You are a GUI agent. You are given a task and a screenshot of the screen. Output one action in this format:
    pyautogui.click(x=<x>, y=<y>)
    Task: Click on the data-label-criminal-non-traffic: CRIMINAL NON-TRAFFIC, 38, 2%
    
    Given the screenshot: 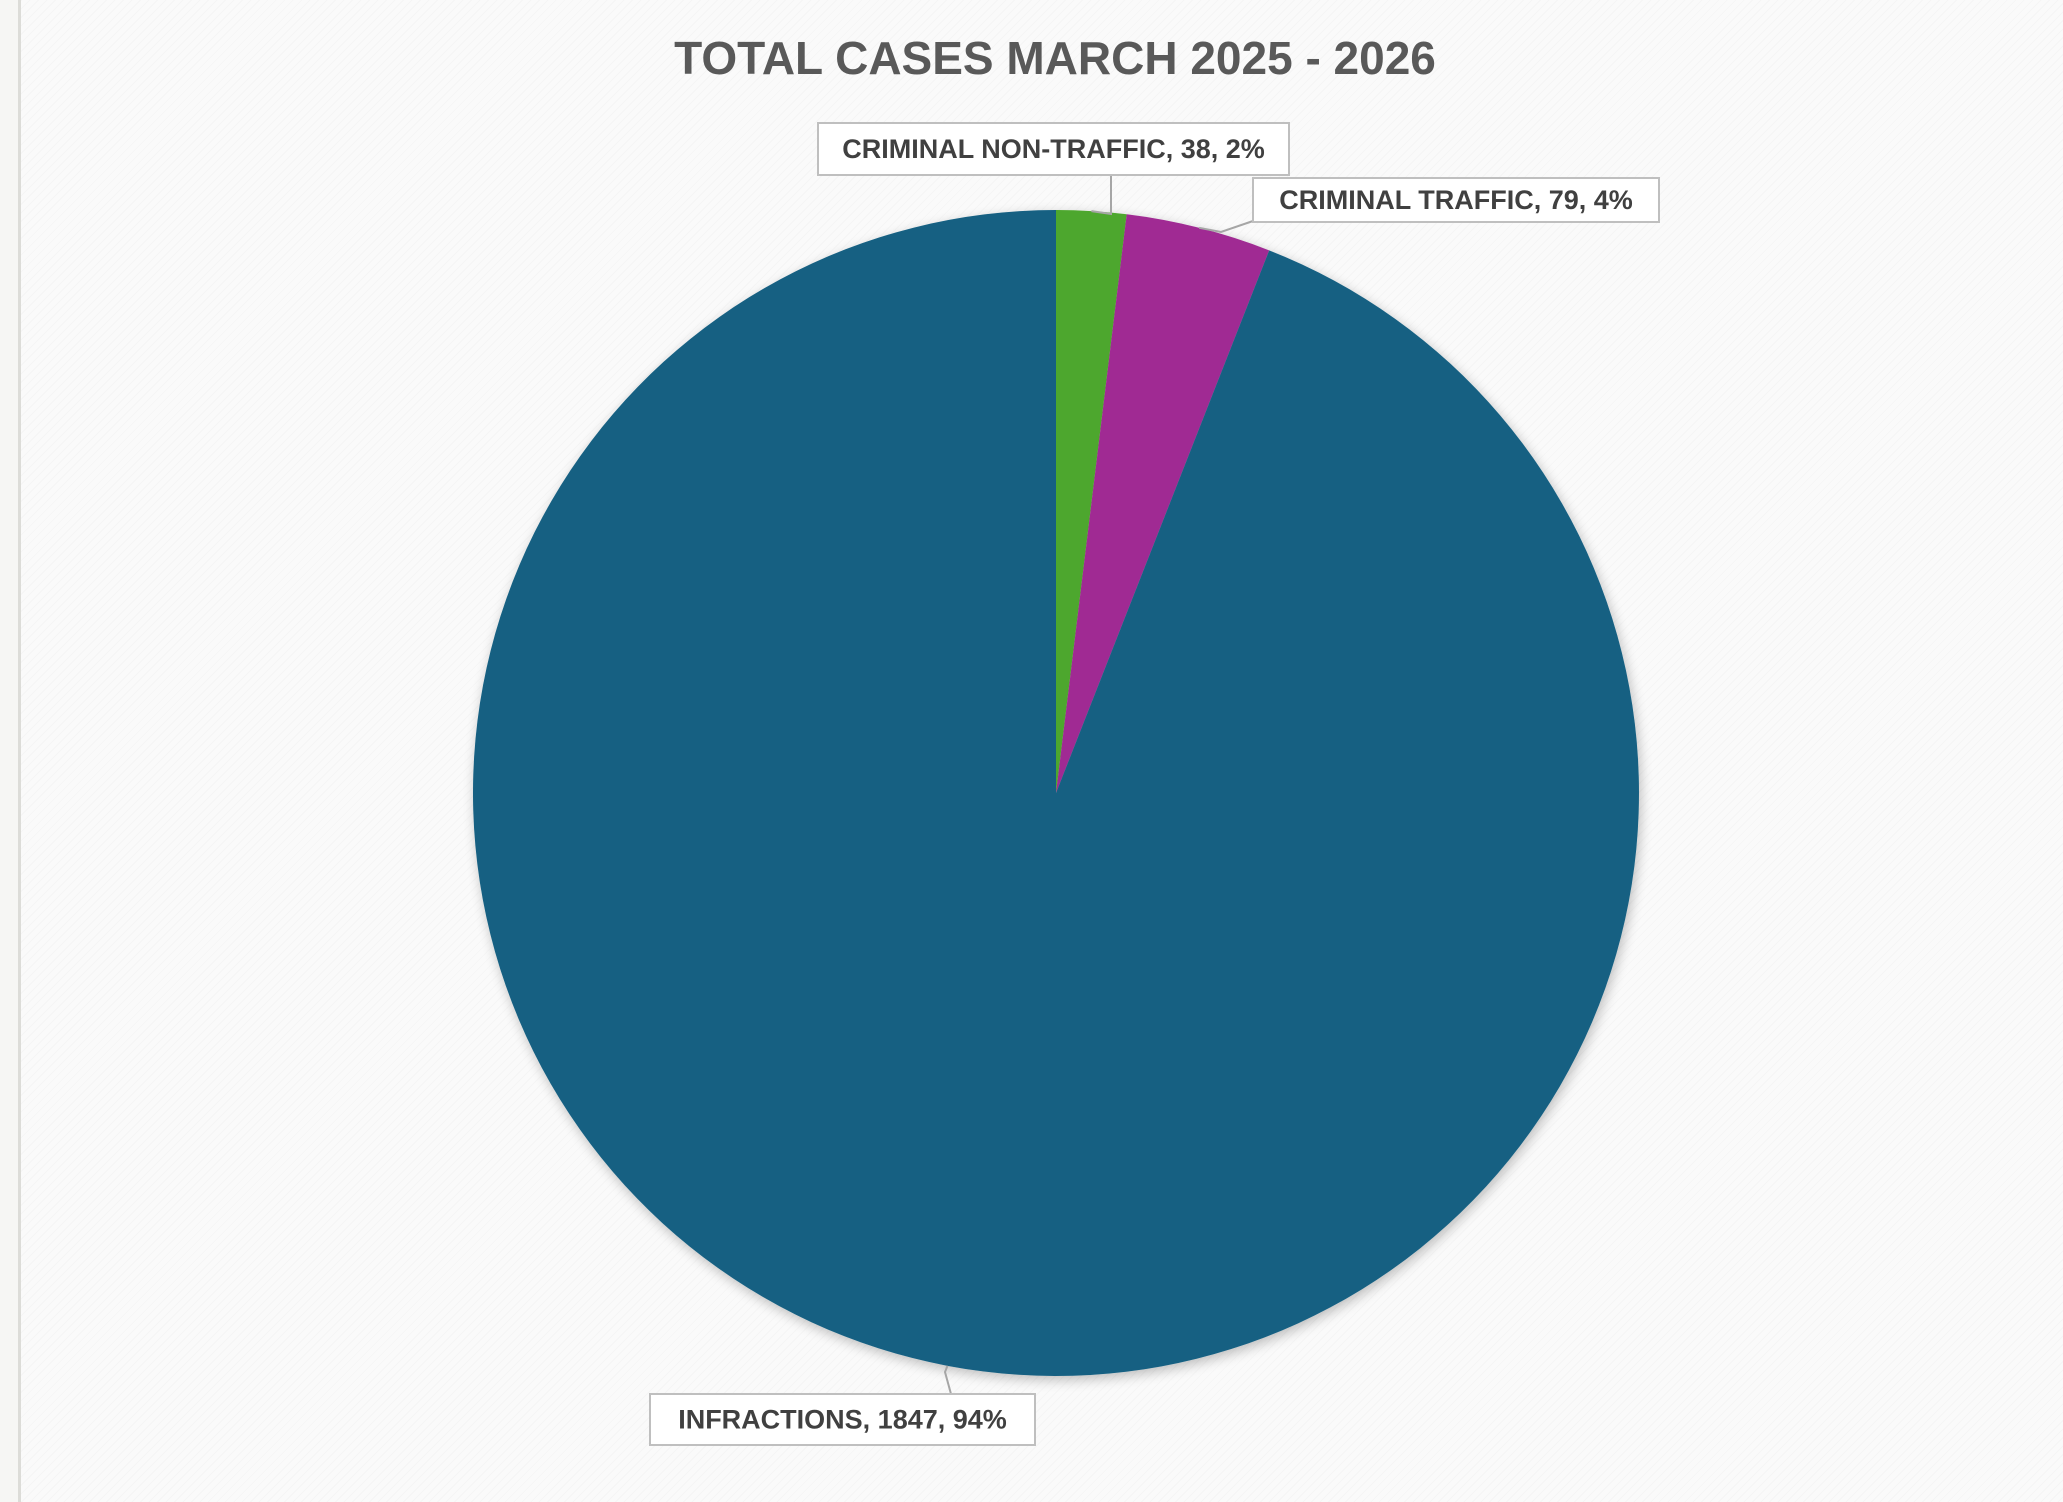 What is the action you would take?
    pyautogui.click(x=1053, y=149)
    